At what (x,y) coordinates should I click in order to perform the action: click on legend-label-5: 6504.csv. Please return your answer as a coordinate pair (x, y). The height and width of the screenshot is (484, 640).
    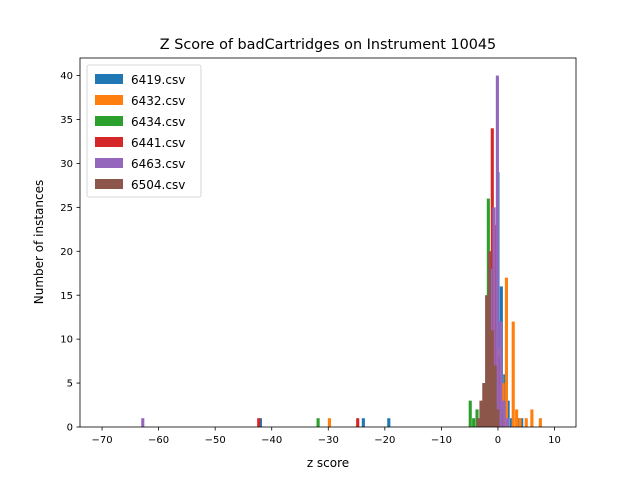
    Looking at the image, I should click on (158, 185).